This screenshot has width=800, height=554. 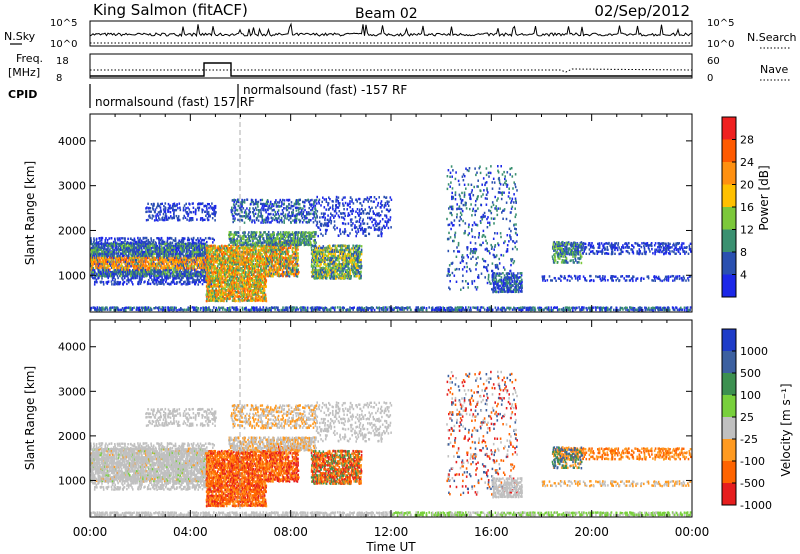 What do you see at coordinates (170, 10) in the screenshot?
I see `figure-title: King Salmon (fitACF)` at bounding box center [170, 10].